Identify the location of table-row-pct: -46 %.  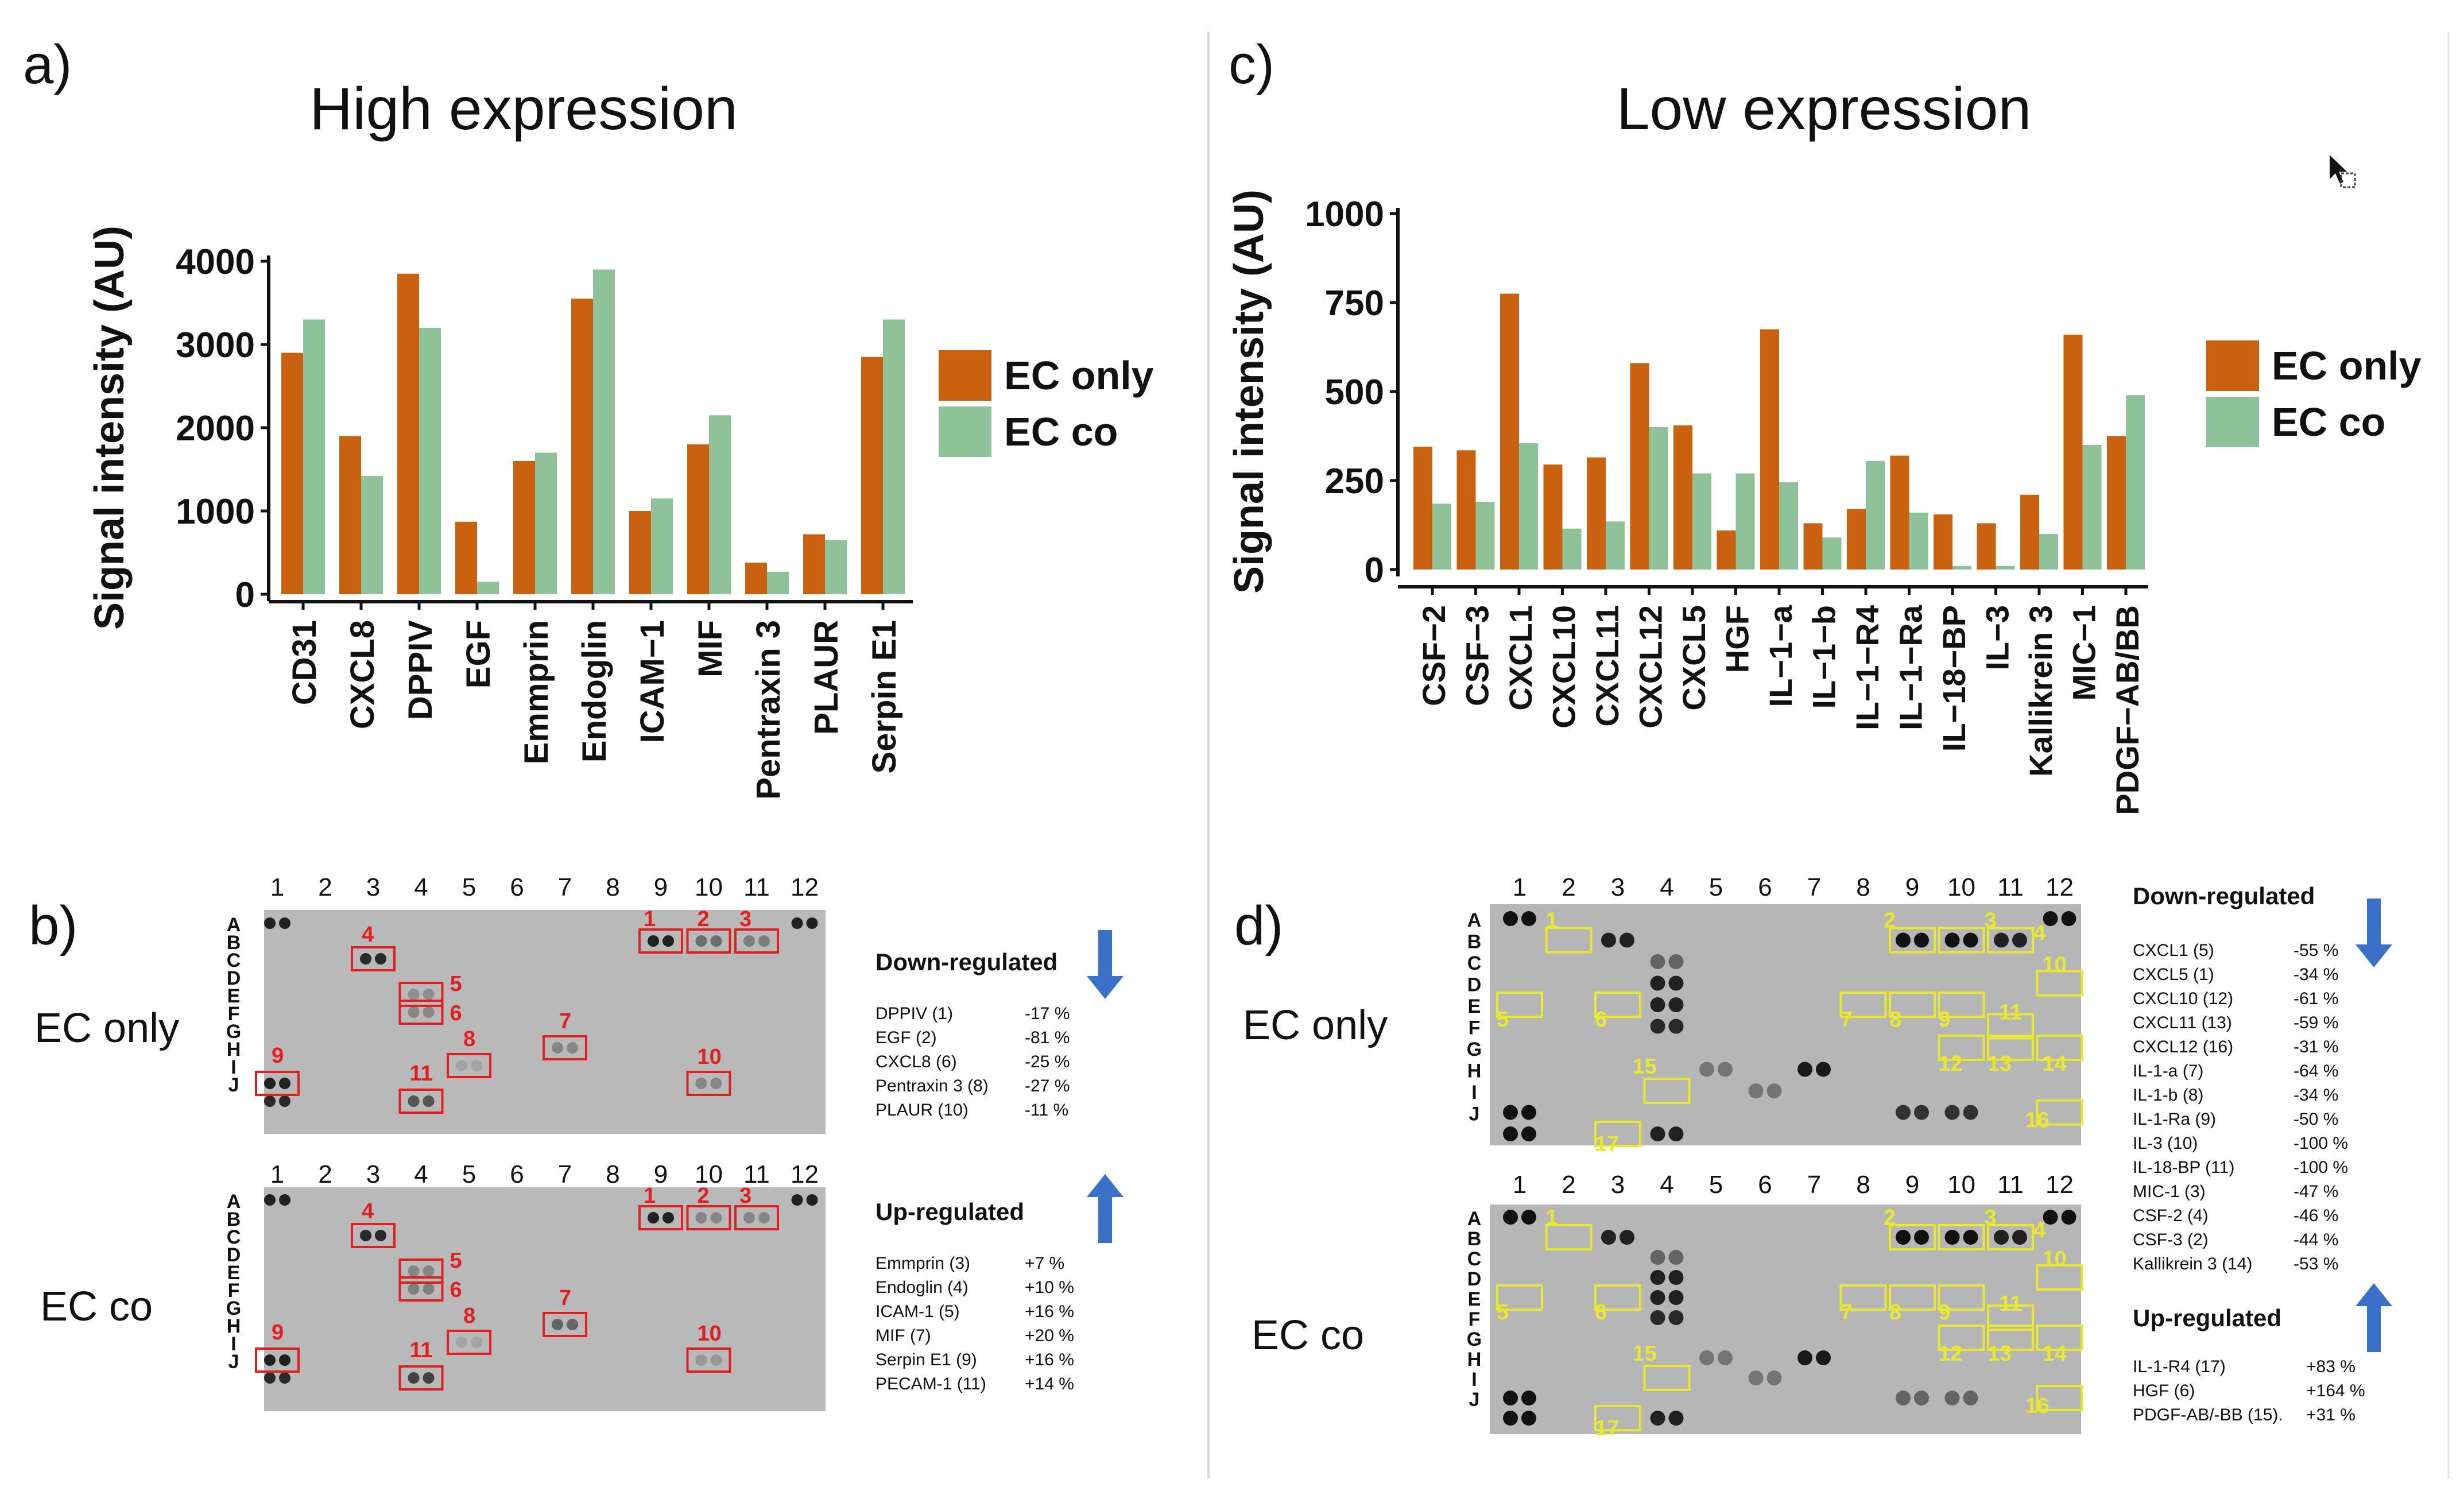
(2315, 1216).